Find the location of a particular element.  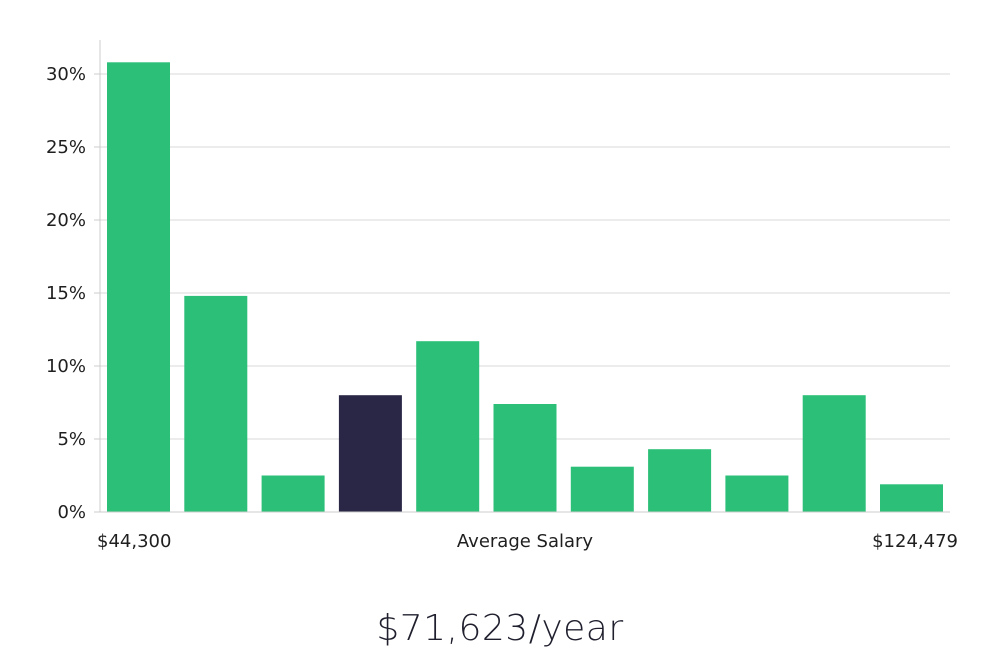

y-tick-label-10: 10% is located at coordinates (66, 366).